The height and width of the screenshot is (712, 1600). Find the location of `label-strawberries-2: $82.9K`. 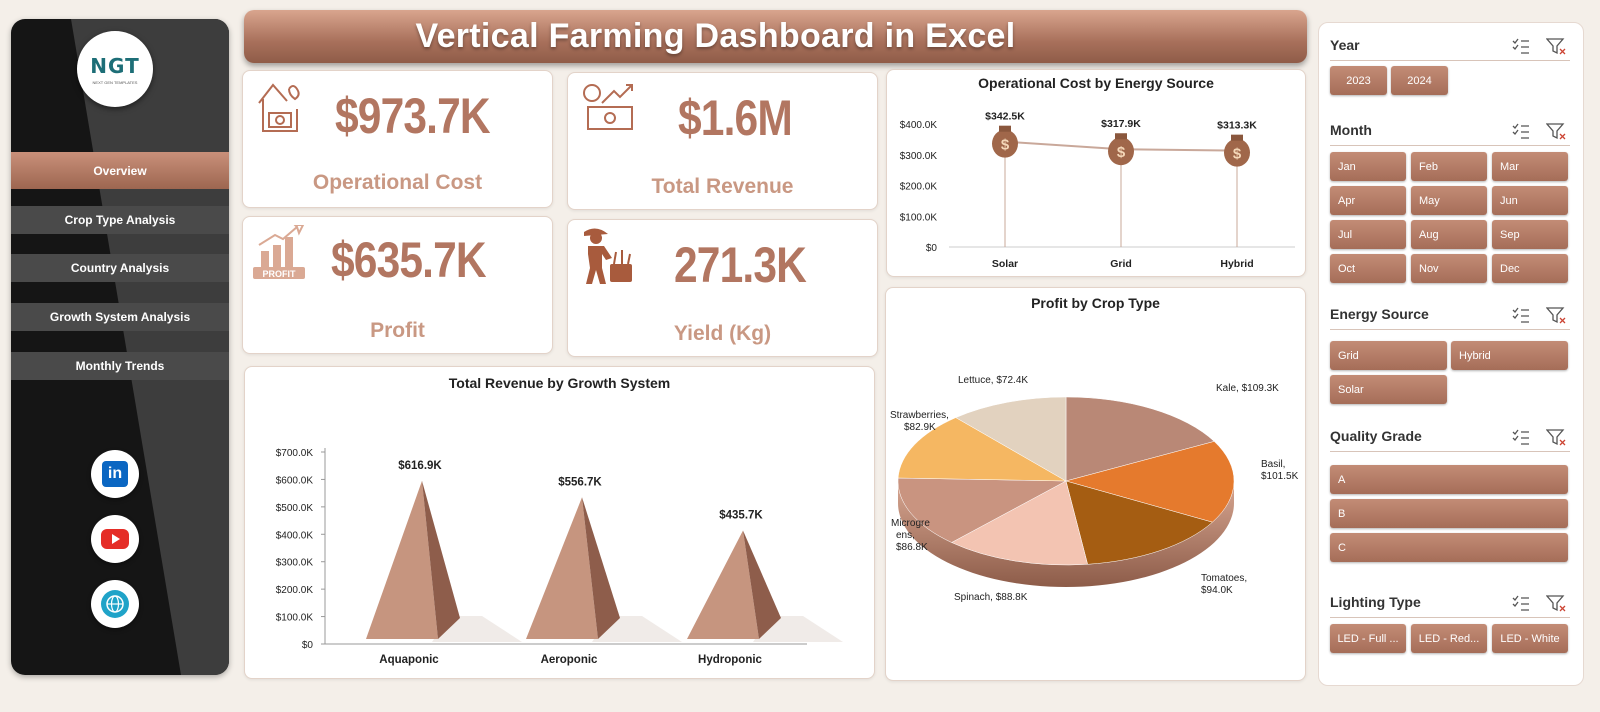

label-strawberries-2: $82.9K is located at coordinates (920, 427).